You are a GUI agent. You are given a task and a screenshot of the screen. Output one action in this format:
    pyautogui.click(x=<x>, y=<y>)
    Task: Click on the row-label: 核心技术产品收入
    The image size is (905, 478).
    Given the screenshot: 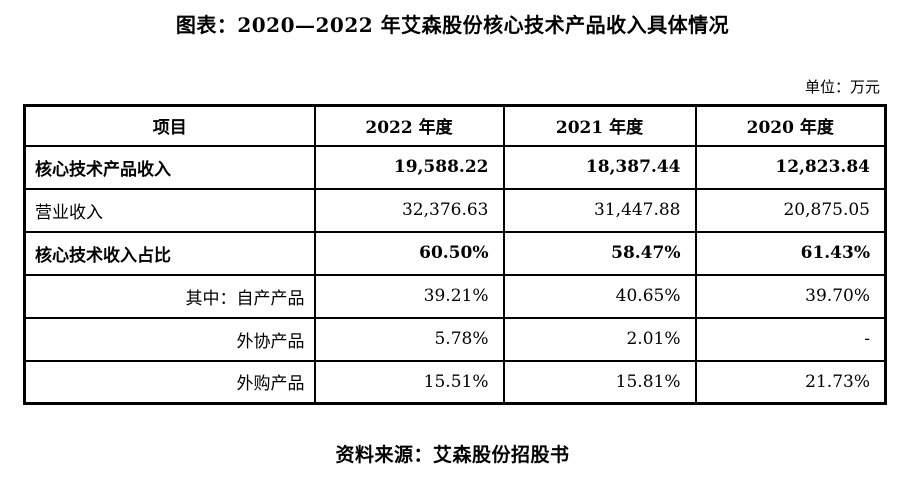 What is the action you would take?
    pyautogui.click(x=169, y=167)
    